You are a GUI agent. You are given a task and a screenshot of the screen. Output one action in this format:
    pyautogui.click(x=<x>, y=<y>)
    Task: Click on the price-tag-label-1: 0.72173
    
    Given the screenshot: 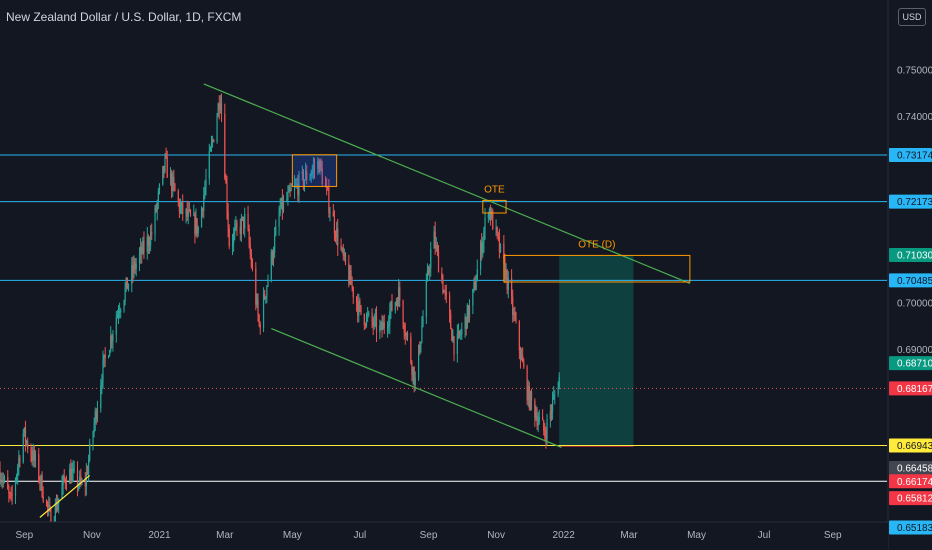 What is the action you would take?
    pyautogui.click(x=914, y=202)
    